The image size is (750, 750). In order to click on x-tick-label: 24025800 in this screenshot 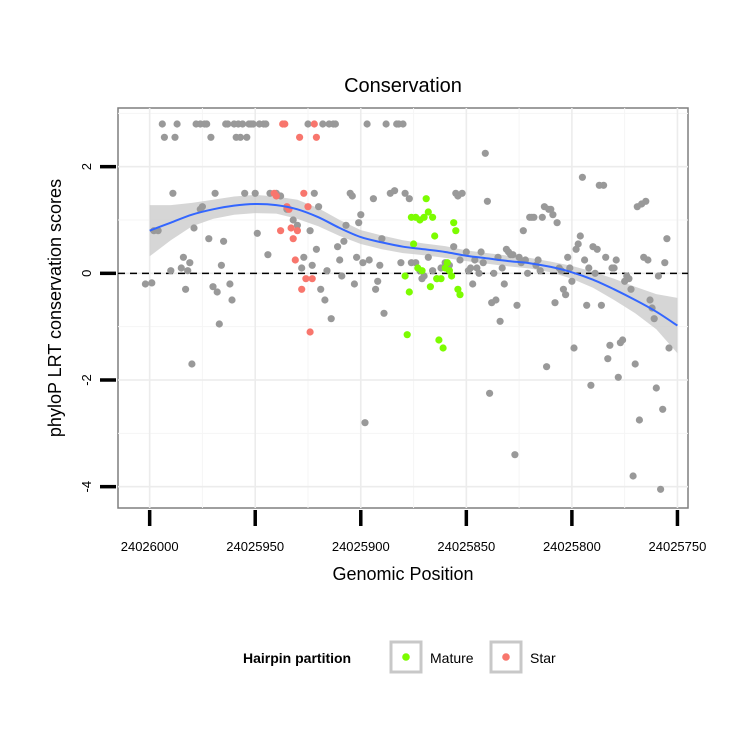, I will do `click(572, 546)`.